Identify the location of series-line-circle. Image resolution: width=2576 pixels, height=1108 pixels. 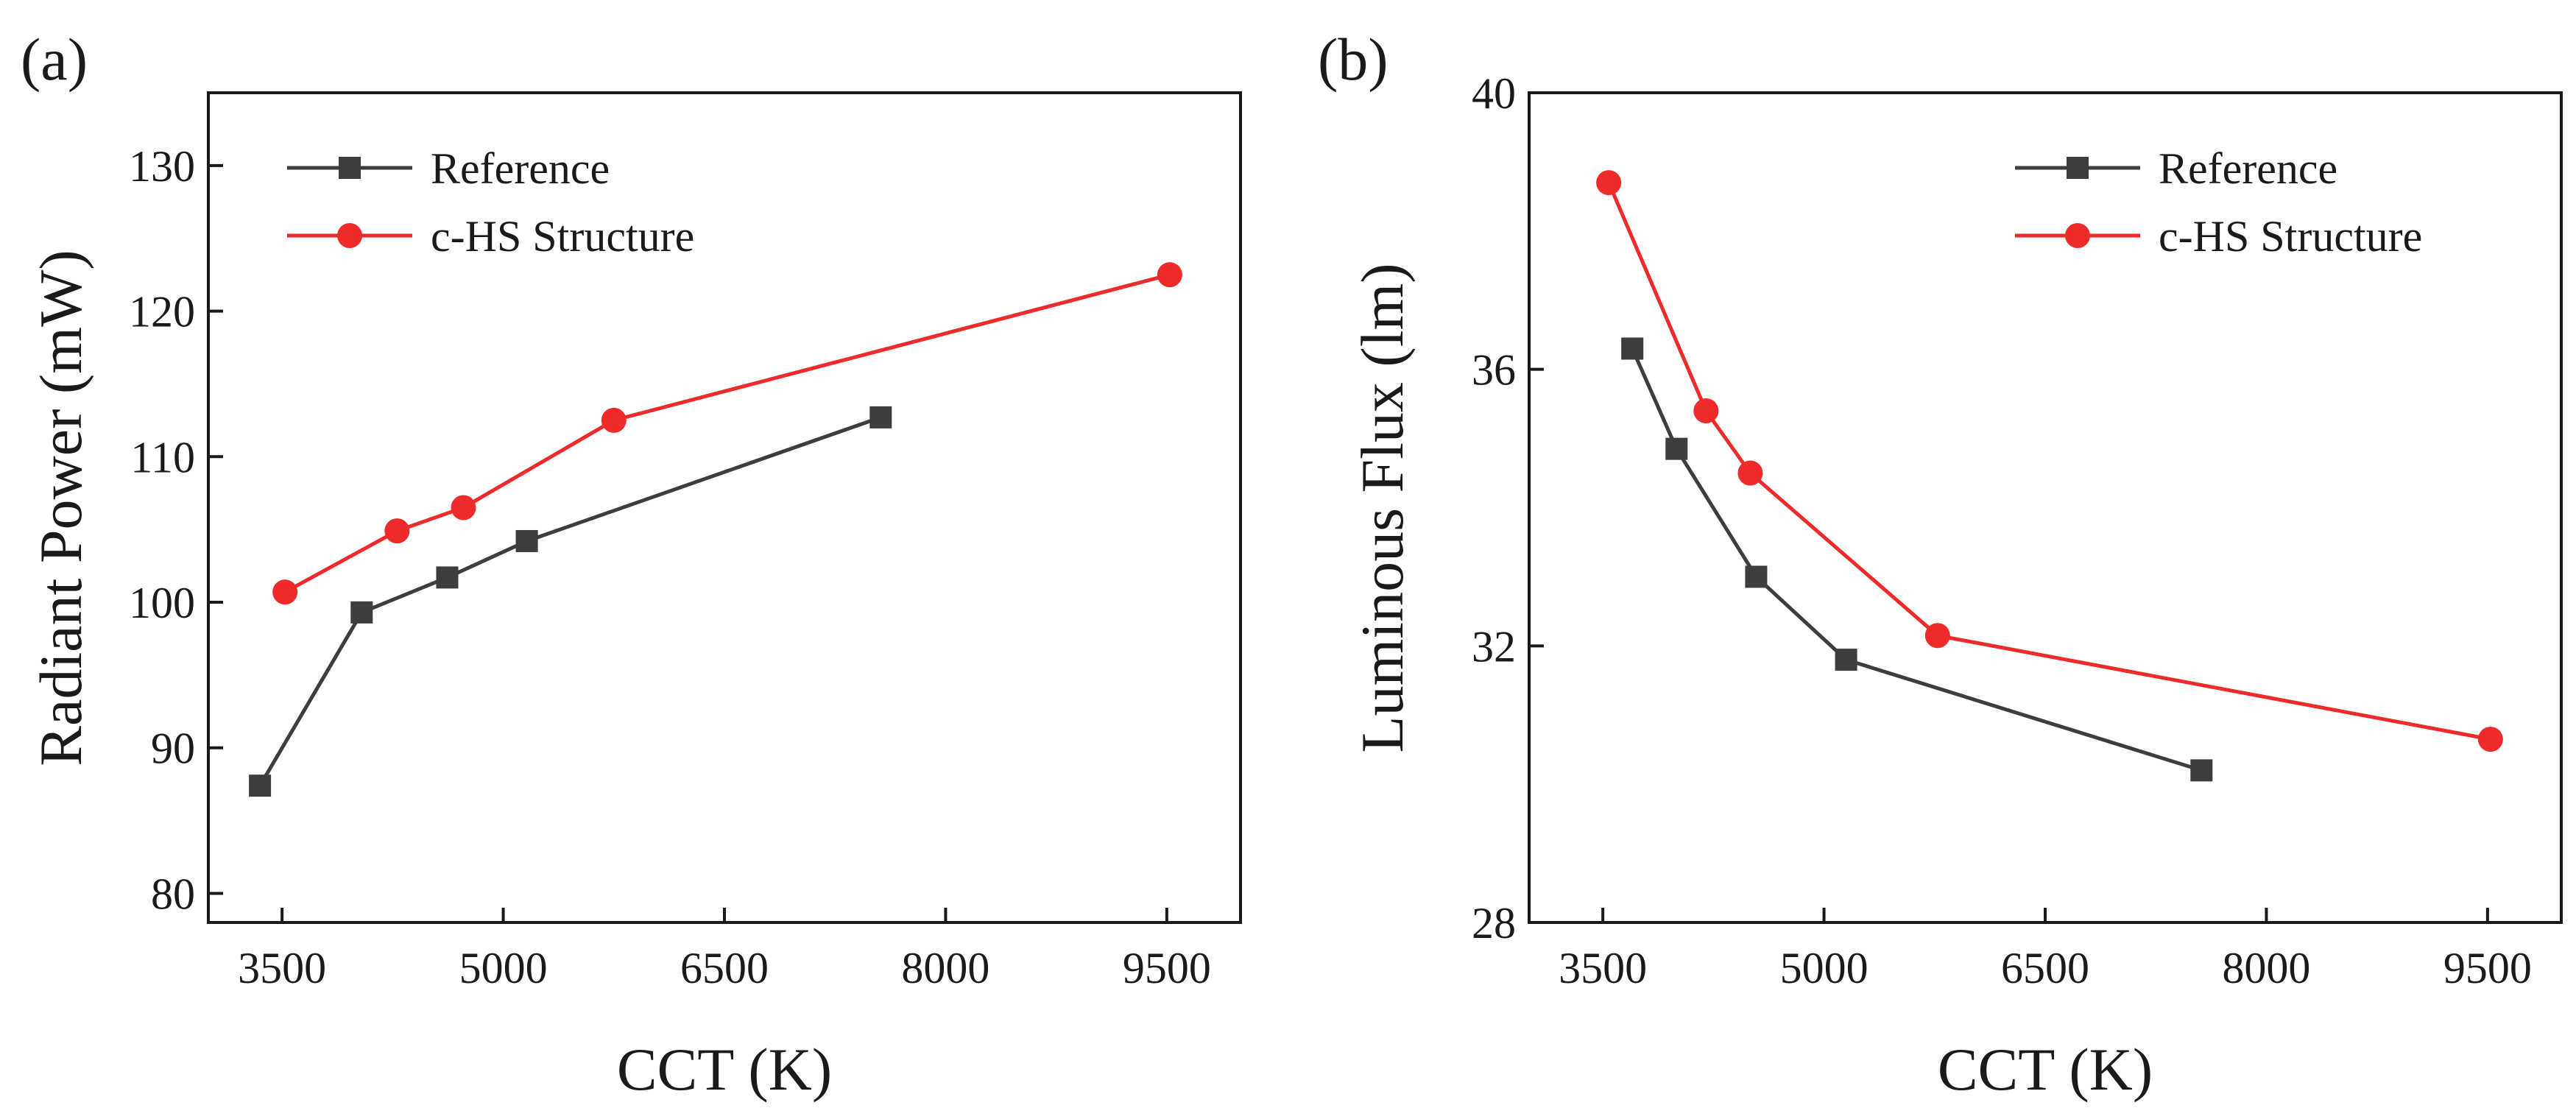
(727, 433).